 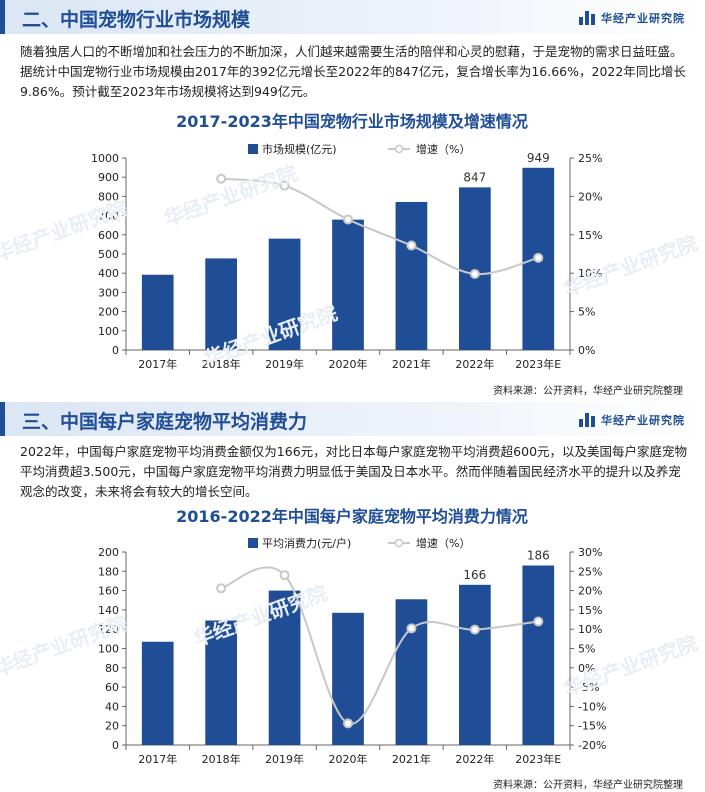 I want to click on x-tick-label: 2018年, so click(x=221, y=364).